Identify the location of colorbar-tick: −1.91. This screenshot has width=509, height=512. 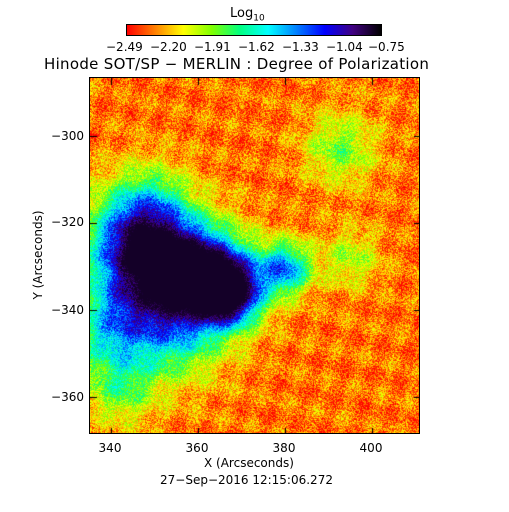
(212, 47).